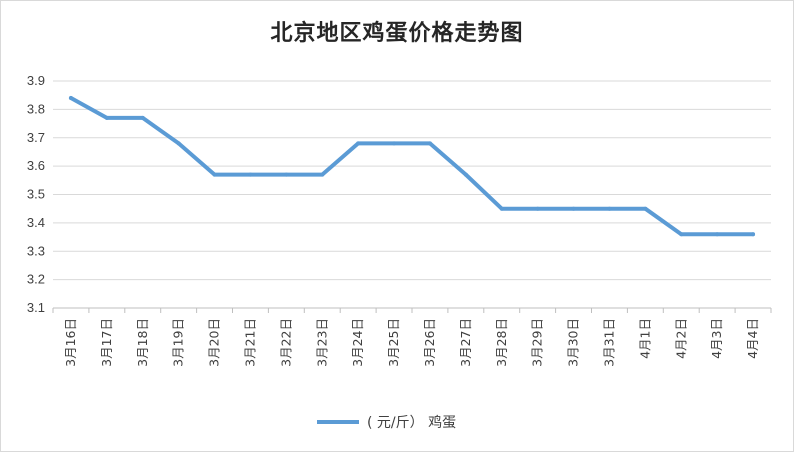  What do you see at coordinates (249, 342) in the screenshot?
I see `x-tick-label: 3月21日` at bounding box center [249, 342].